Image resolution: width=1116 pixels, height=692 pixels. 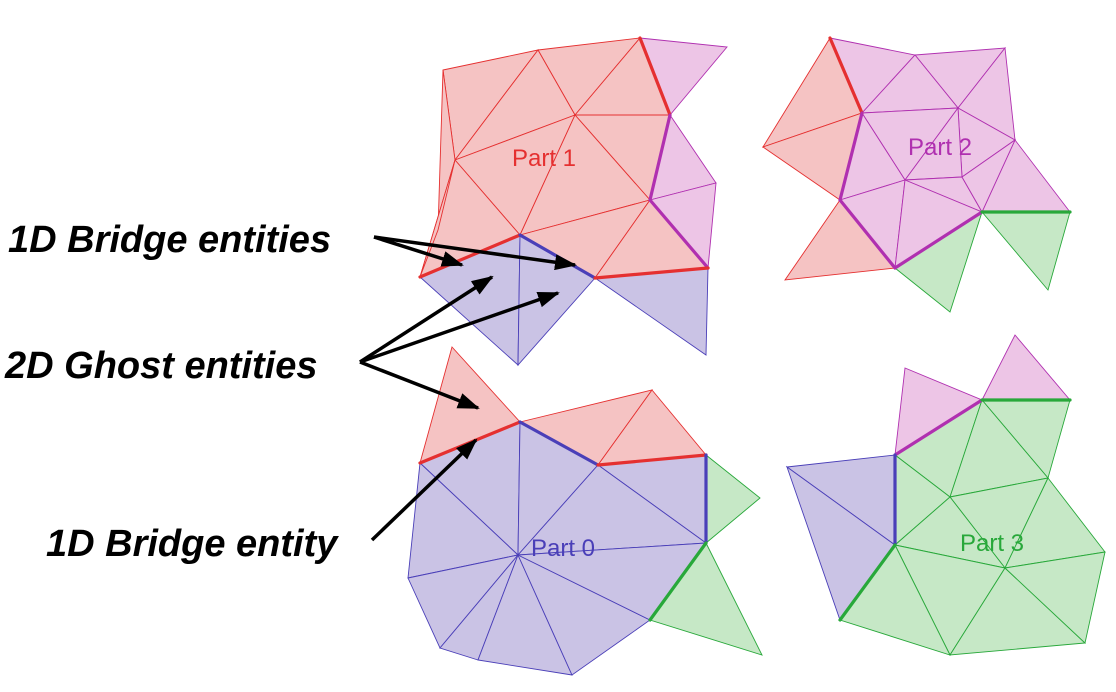 What do you see at coordinates (161, 366) in the screenshot?
I see `ghost-entities-label: 2D Ghost entities` at bounding box center [161, 366].